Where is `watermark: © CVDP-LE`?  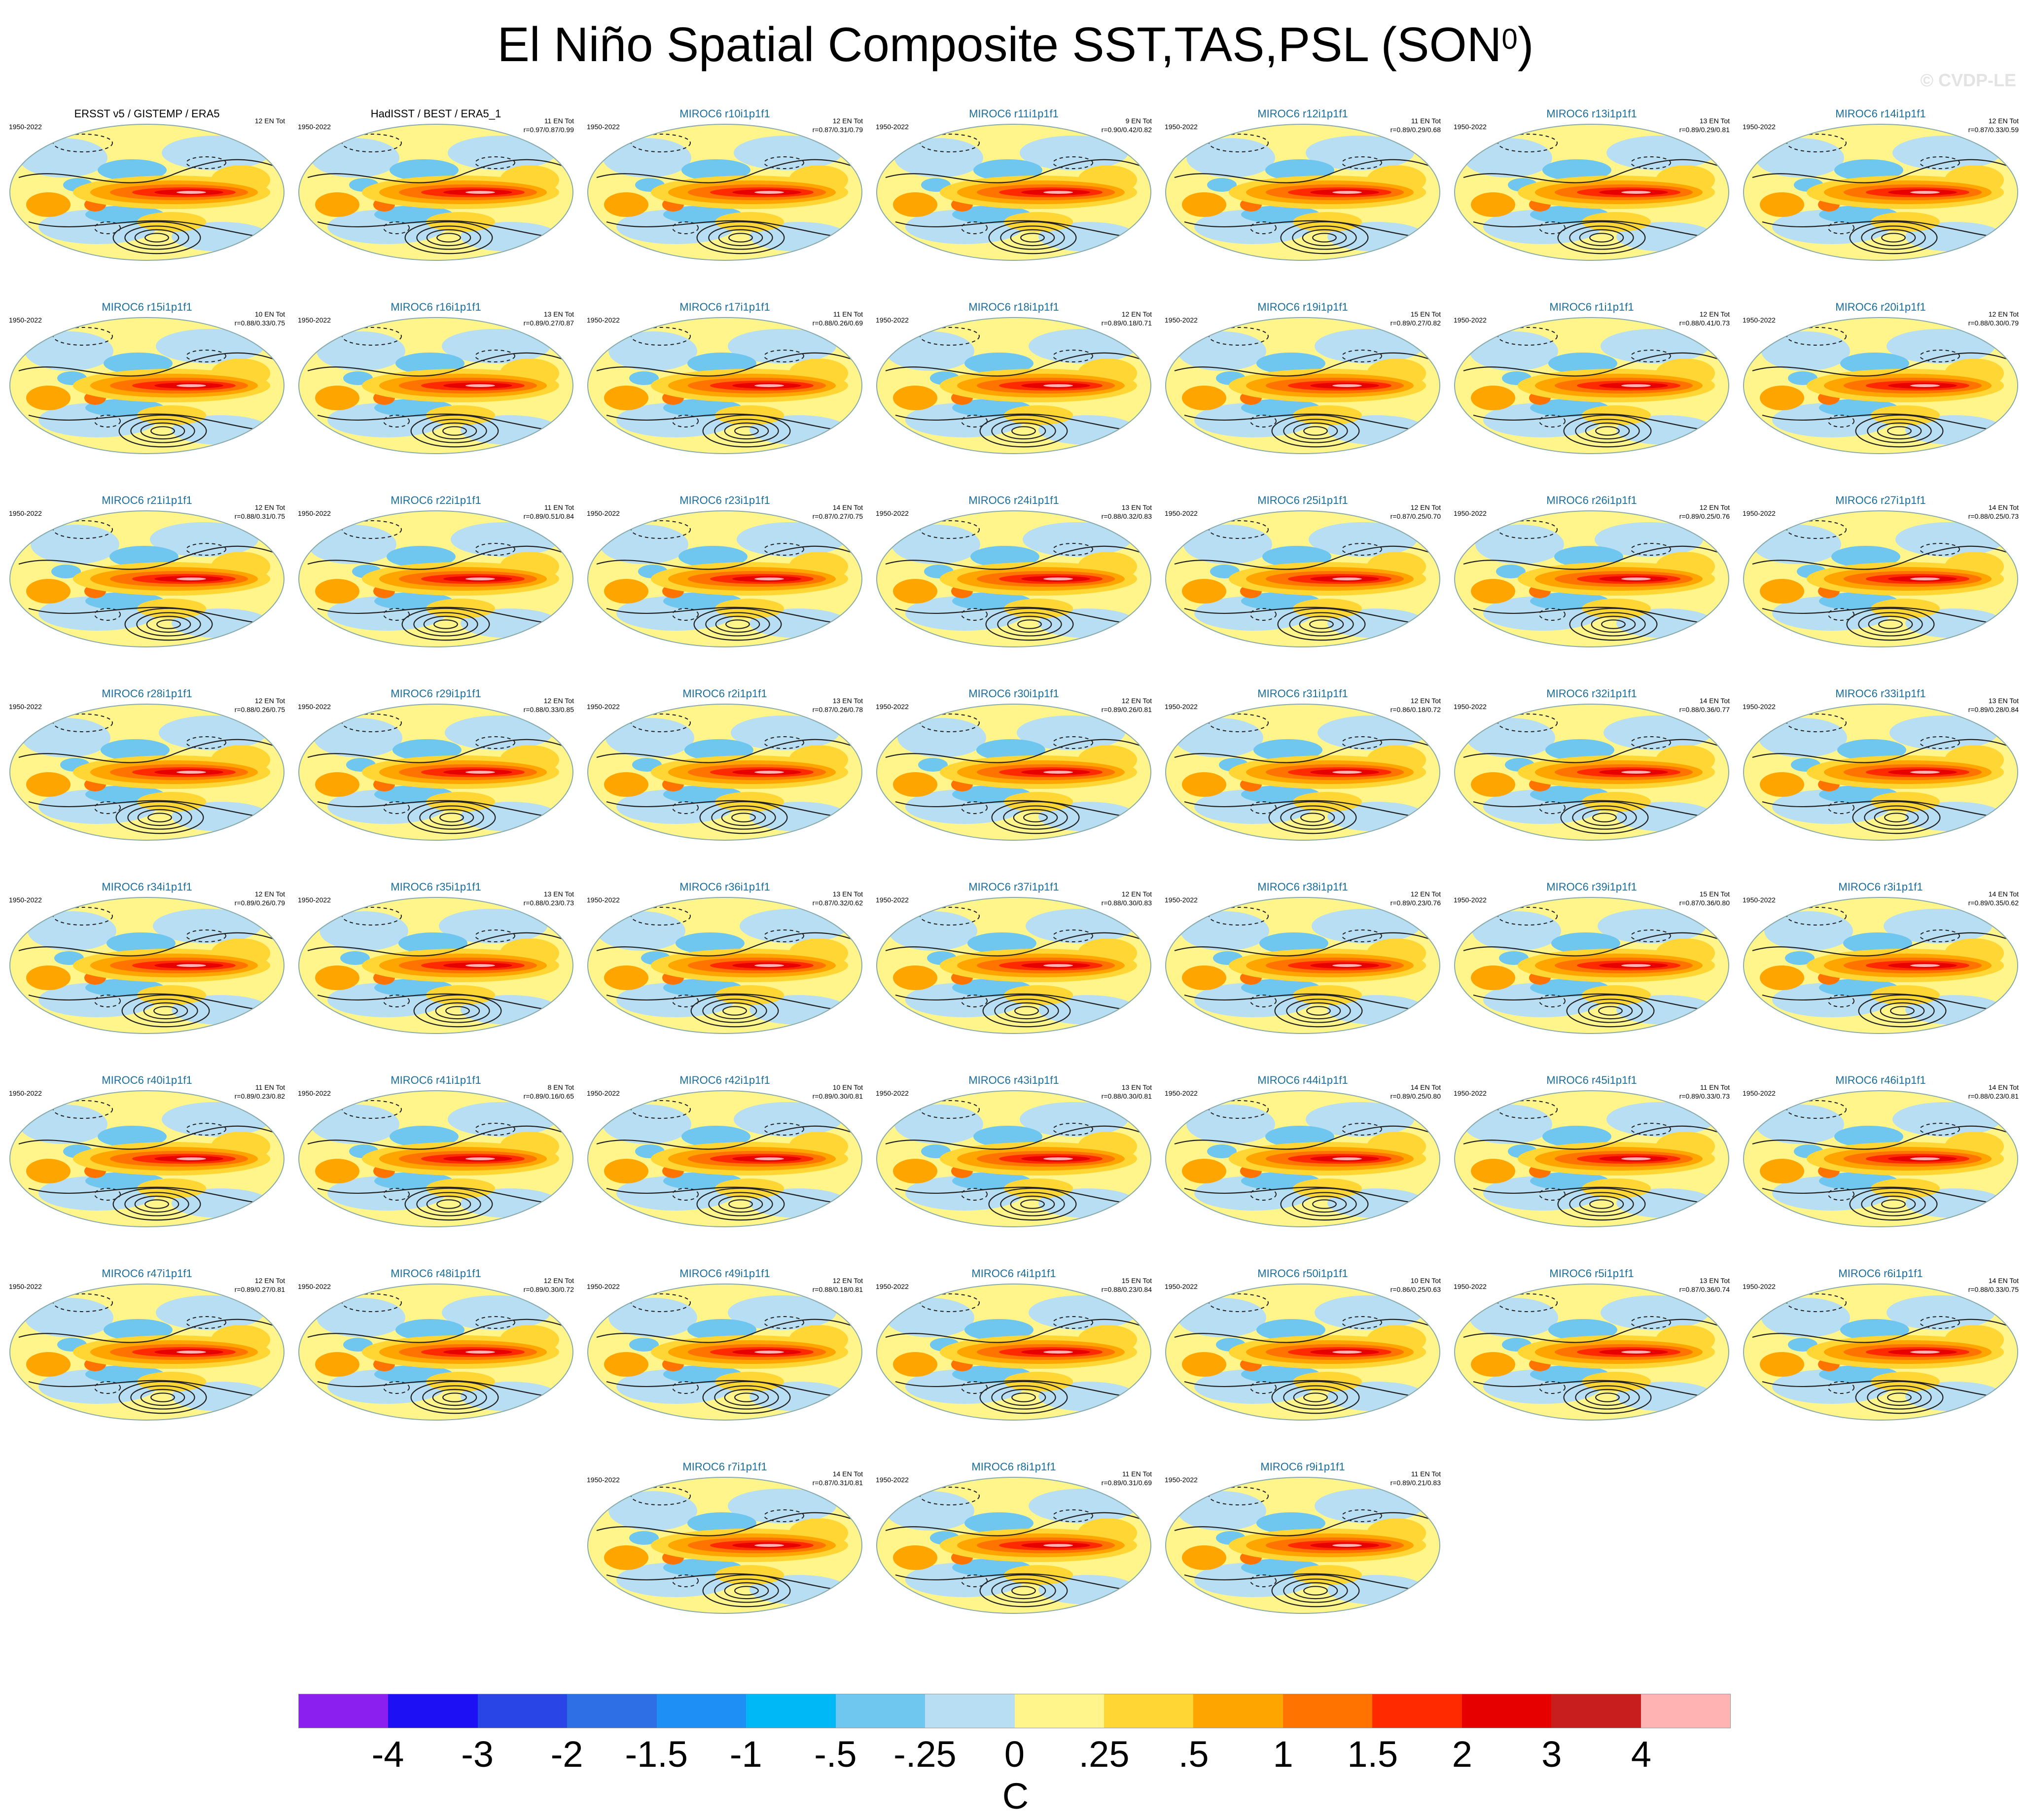
watermark: © CVDP-LE is located at coordinates (1968, 80).